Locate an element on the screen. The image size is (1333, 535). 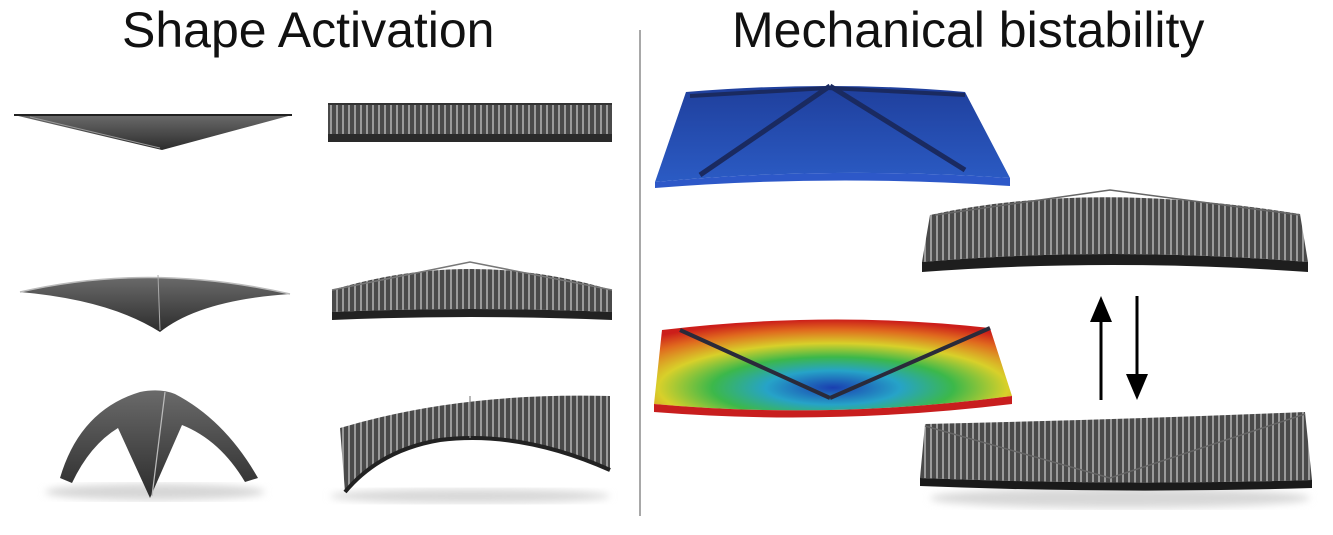
simulation-stable-state-upper is located at coordinates (832, 135).